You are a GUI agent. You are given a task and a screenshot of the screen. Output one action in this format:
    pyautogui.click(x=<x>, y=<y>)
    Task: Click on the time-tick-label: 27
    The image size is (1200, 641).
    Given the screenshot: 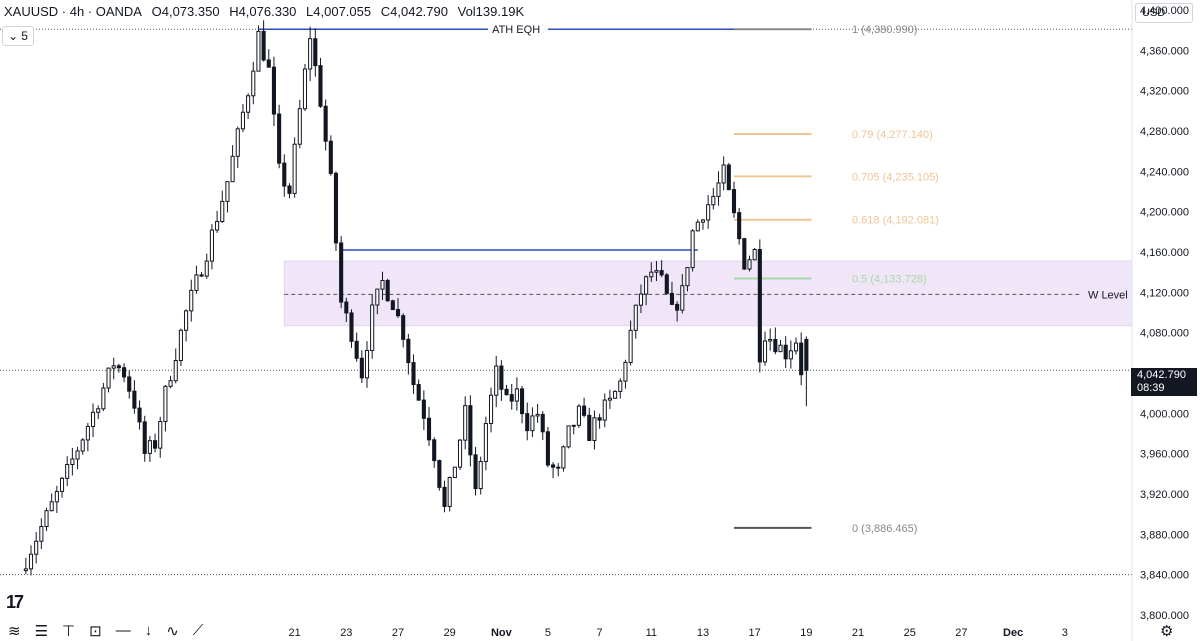 What is the action you would take?
    pyautogui.click(x=961, y=633)
    